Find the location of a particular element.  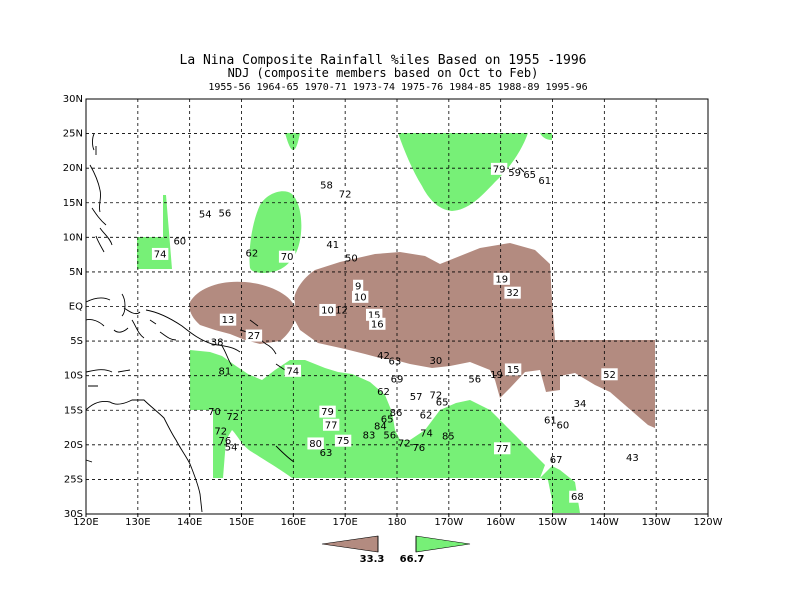

lat-tick-label: 5S is located at coordinates (76, 341).